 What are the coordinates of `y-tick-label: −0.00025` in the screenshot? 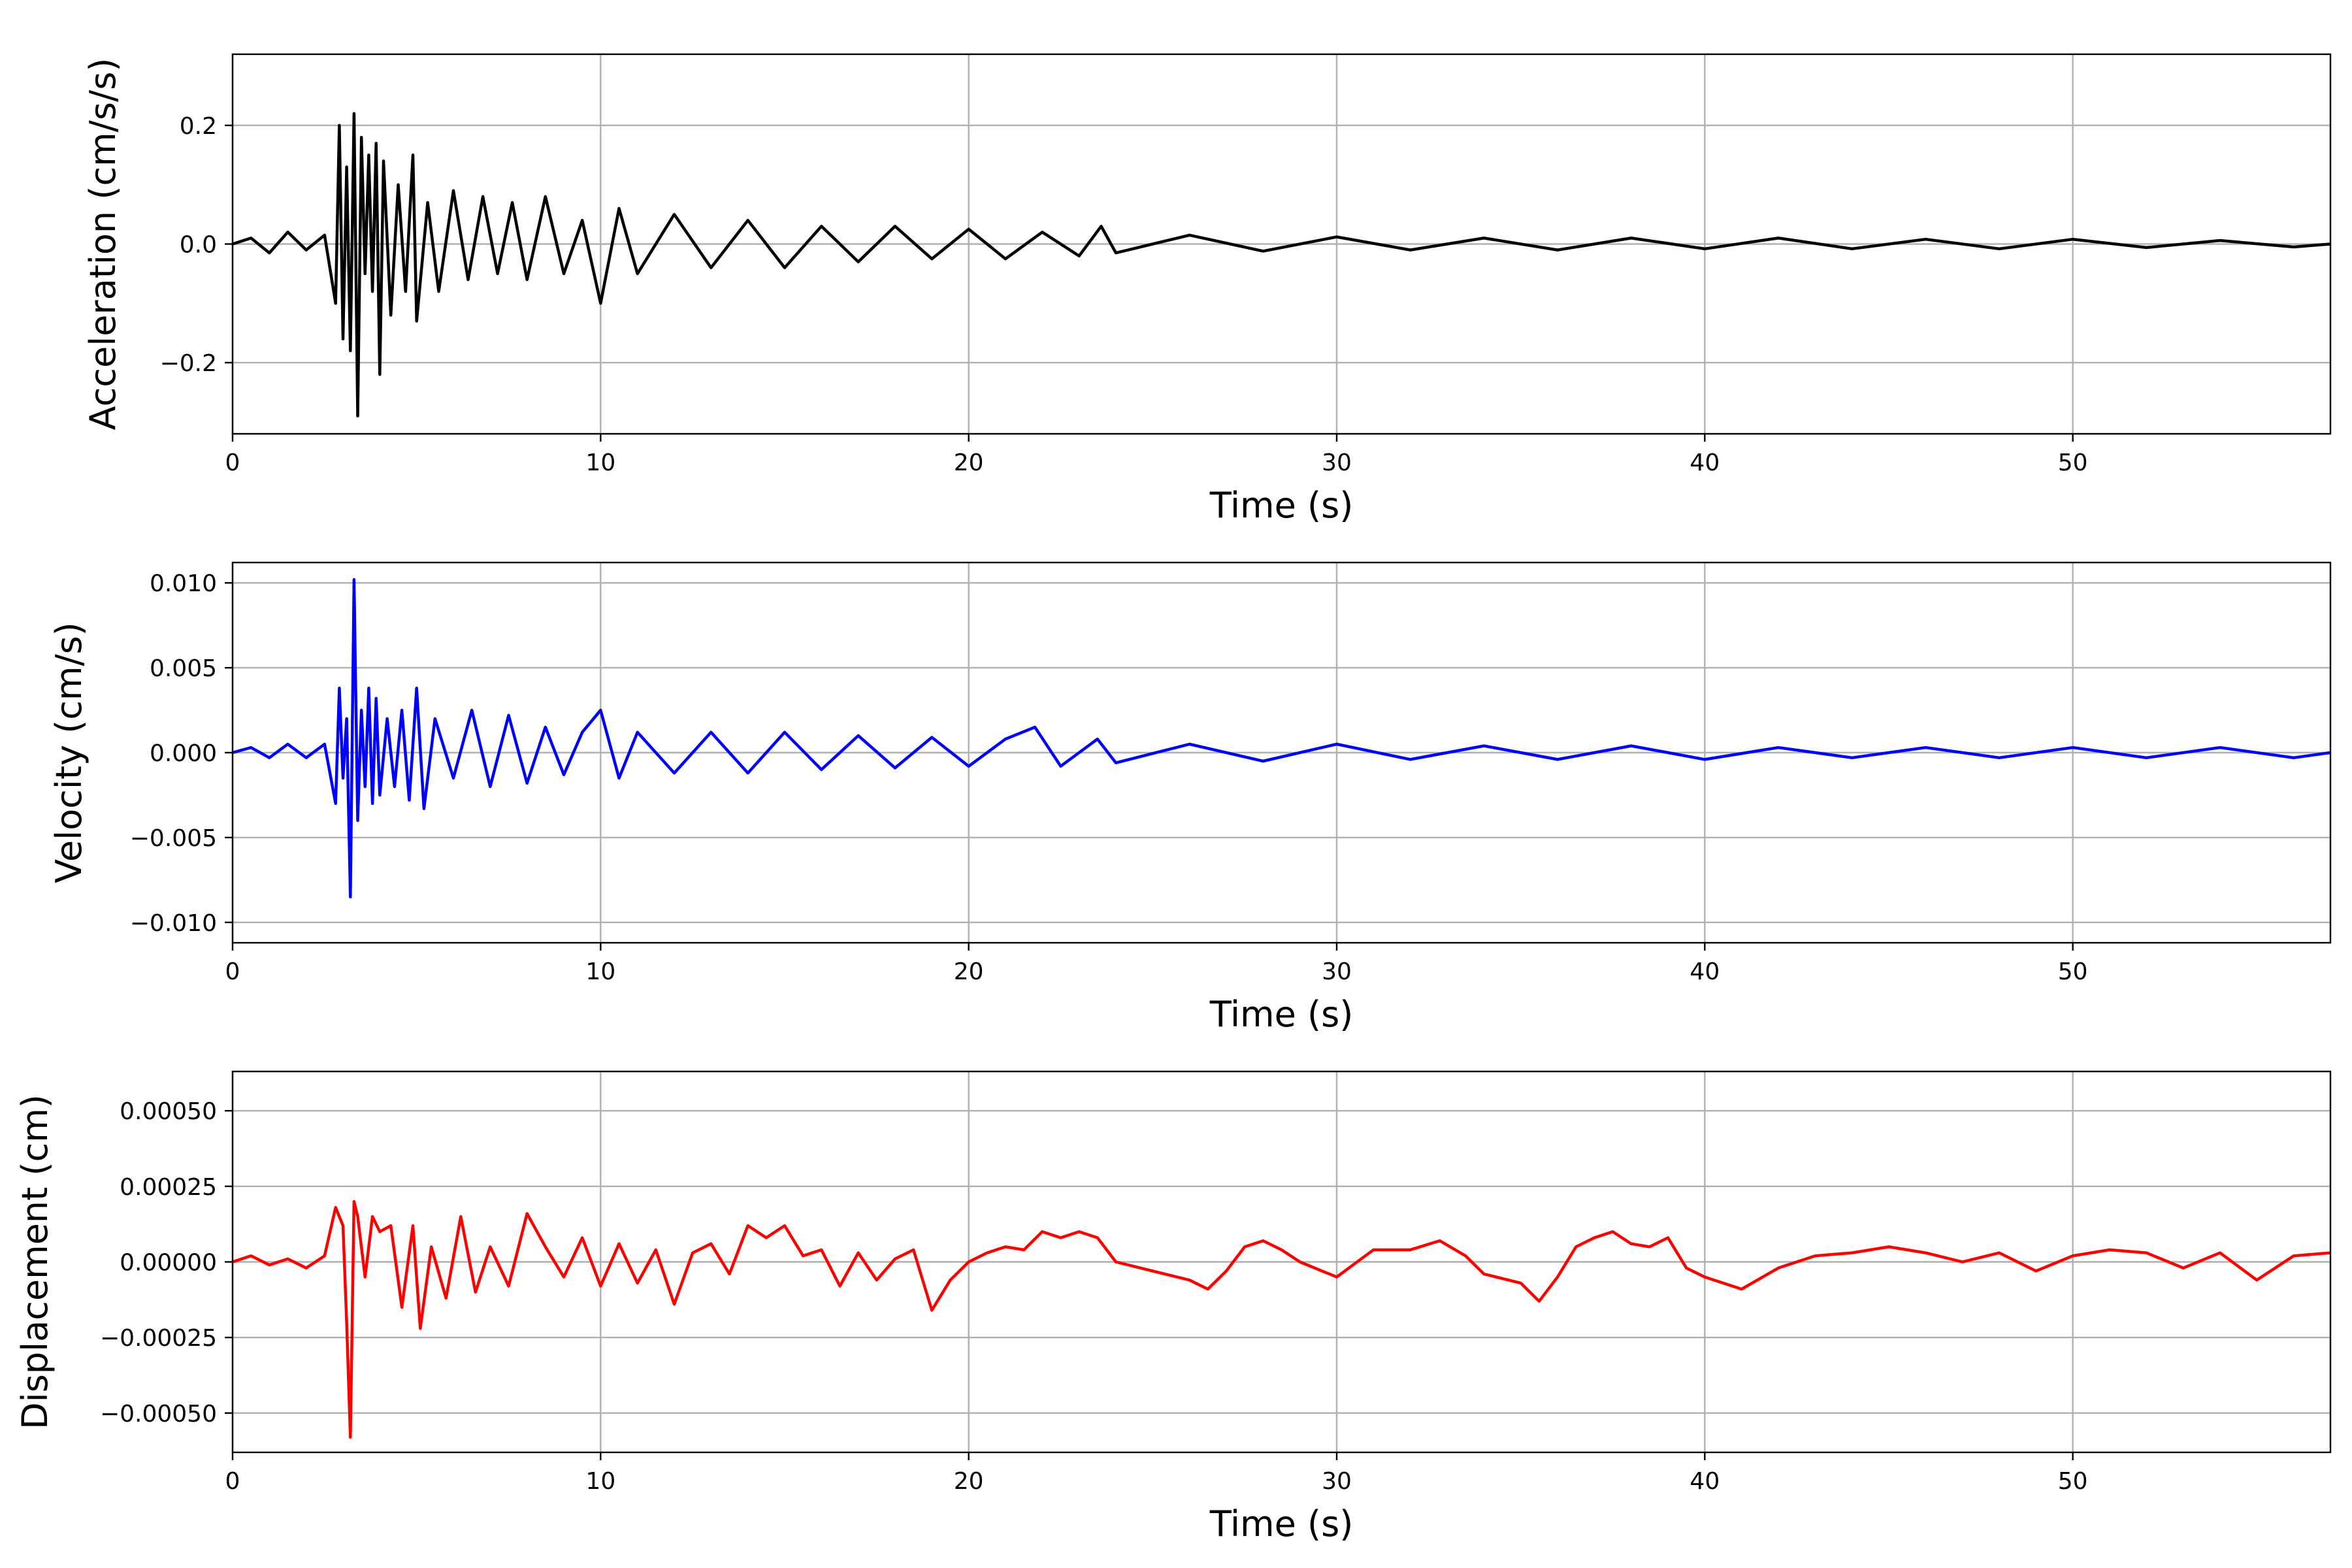 It's located at (158, 1338).